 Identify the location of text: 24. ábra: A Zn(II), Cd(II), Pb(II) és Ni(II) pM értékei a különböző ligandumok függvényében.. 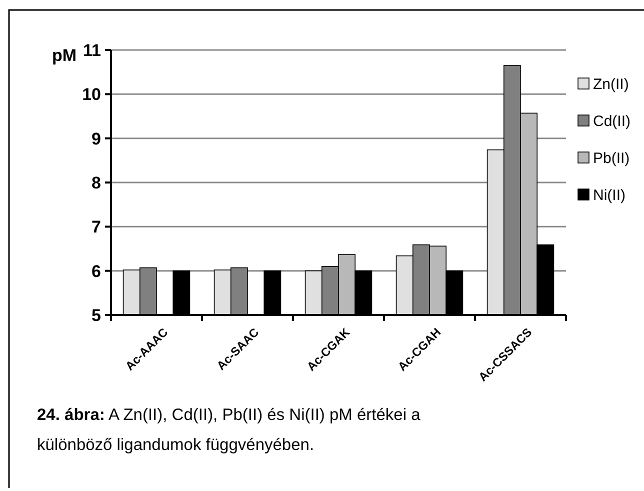
(229, 430).